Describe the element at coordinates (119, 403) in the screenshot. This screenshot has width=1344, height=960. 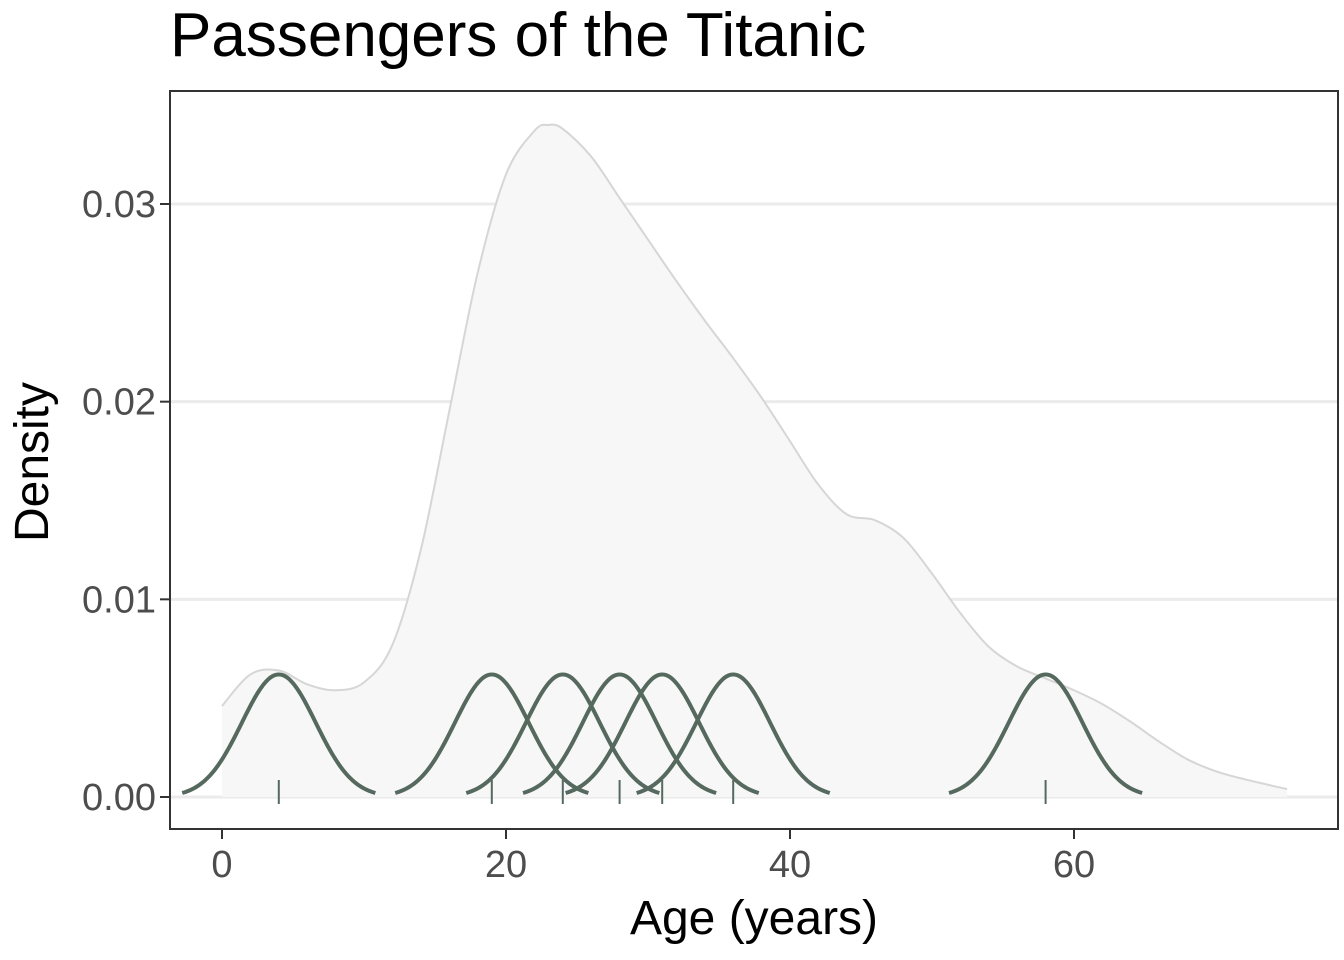
I see `y-tick-label-2: 0.02` at that location.